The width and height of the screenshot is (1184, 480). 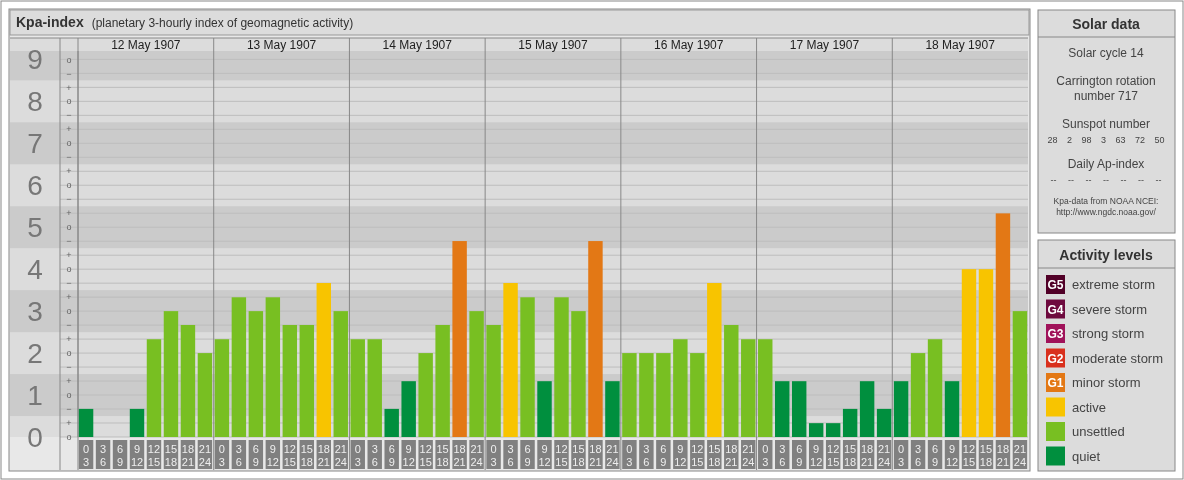 I want to click on y-tick-label: 7, so click(x=35, y=144).